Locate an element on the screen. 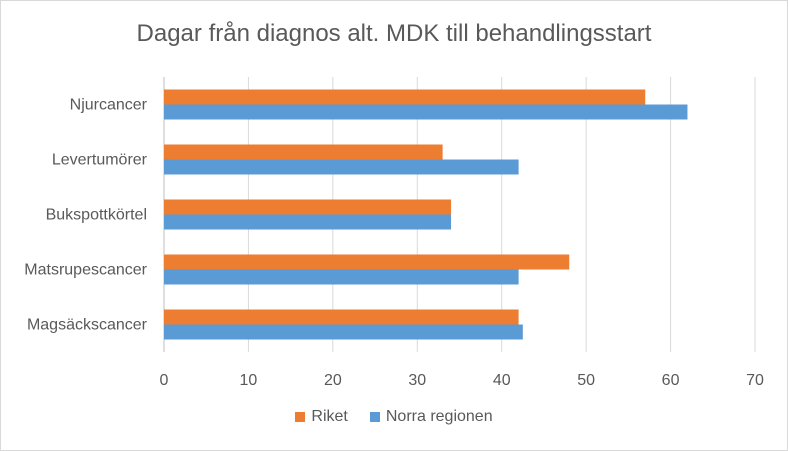 This screenshot has width=788, height=451. category-label: Bukspottkörtel is located at coordinates (96, 215).